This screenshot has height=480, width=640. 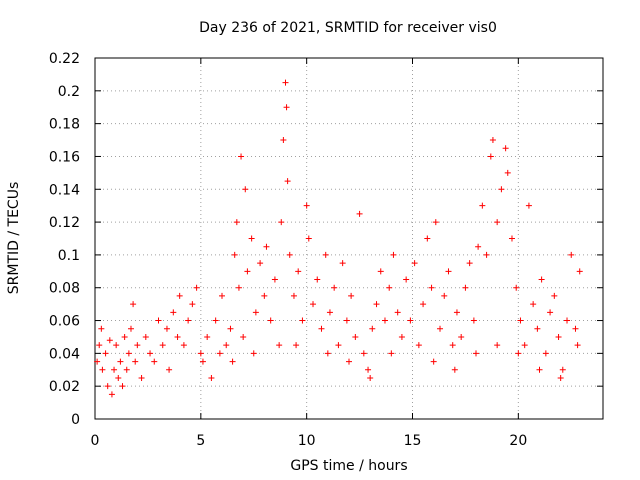 What do you see at coordinates (69, 92) in the screenshot?
I see `y-tick-label: 0.2` at bounding box center [69, 92].